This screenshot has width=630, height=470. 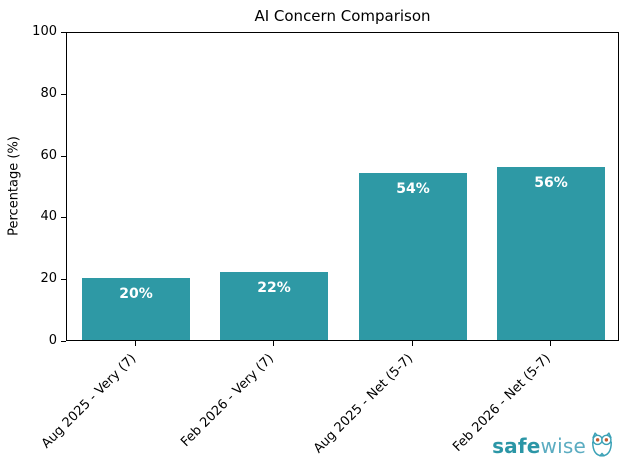 I want to click on bar: 22%, so click(x=274, y=306).